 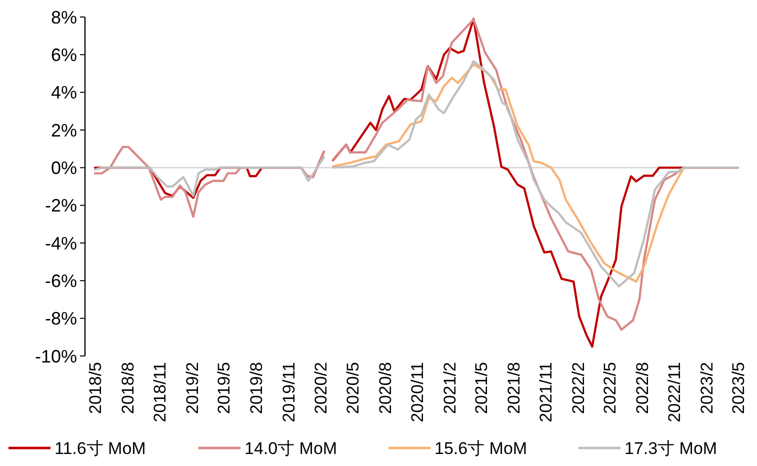 I want to click on x-tick-label: 2019/11, so click(x=288, y=392).